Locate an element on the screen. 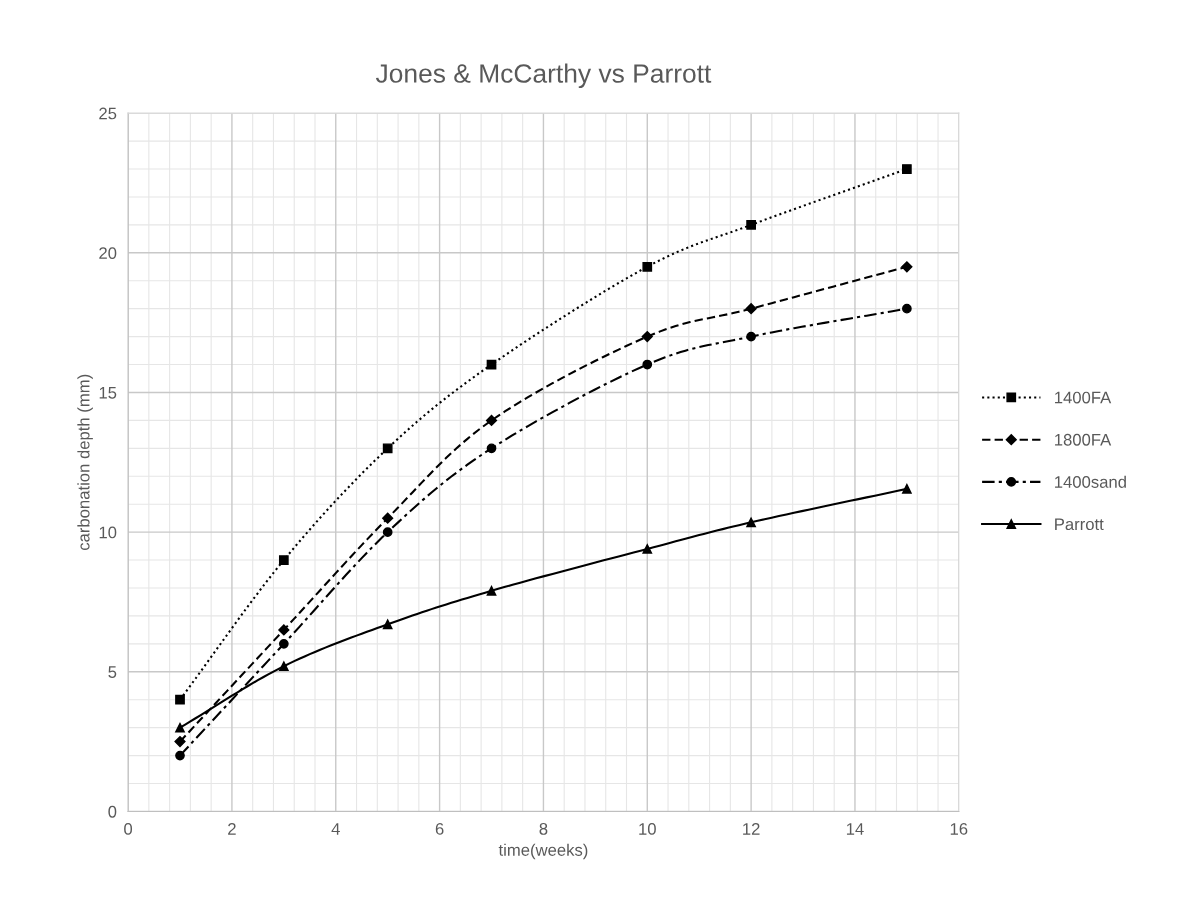 This screenshot has height=920, width=1197. x-tick-label: 2 is located at coordinates (232, 828).